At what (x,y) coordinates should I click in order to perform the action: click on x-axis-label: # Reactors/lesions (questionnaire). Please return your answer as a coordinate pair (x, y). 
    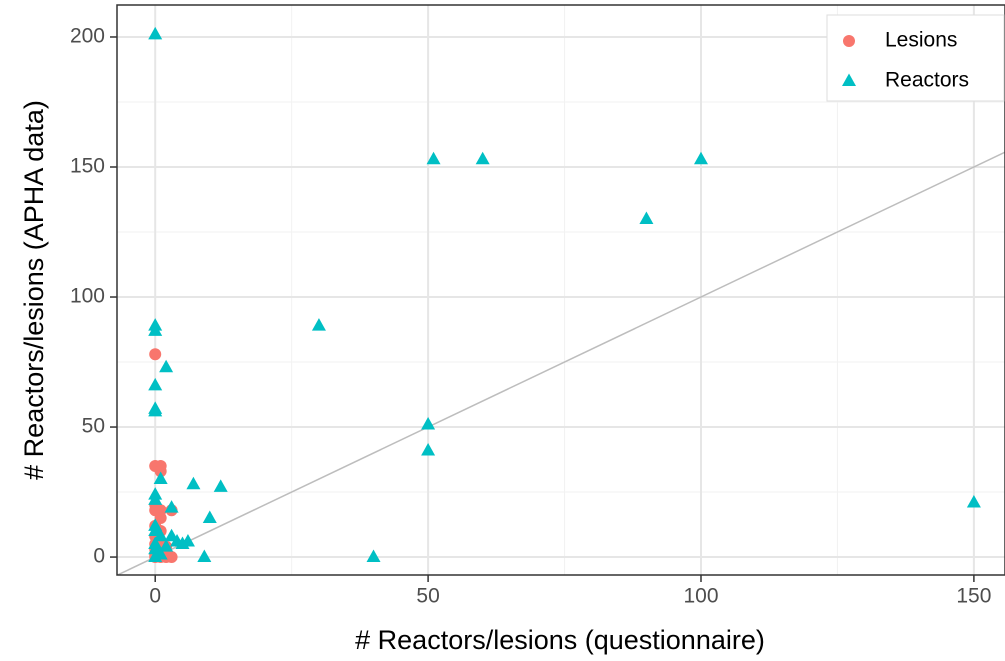
    Looking at the image, I should click on (560, 640).